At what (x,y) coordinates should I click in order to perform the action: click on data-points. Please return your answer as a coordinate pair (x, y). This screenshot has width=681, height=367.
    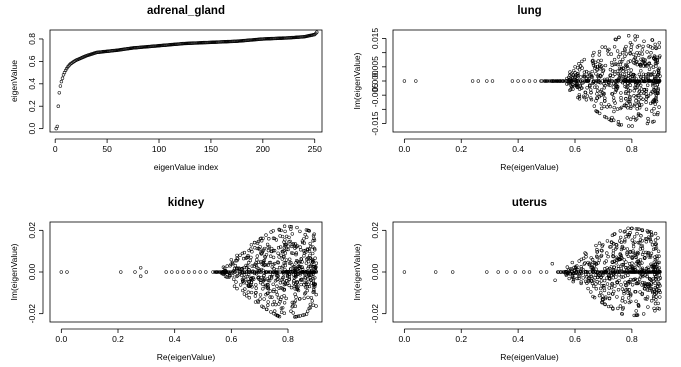
    Looking at the image, I should click on (532, 272).